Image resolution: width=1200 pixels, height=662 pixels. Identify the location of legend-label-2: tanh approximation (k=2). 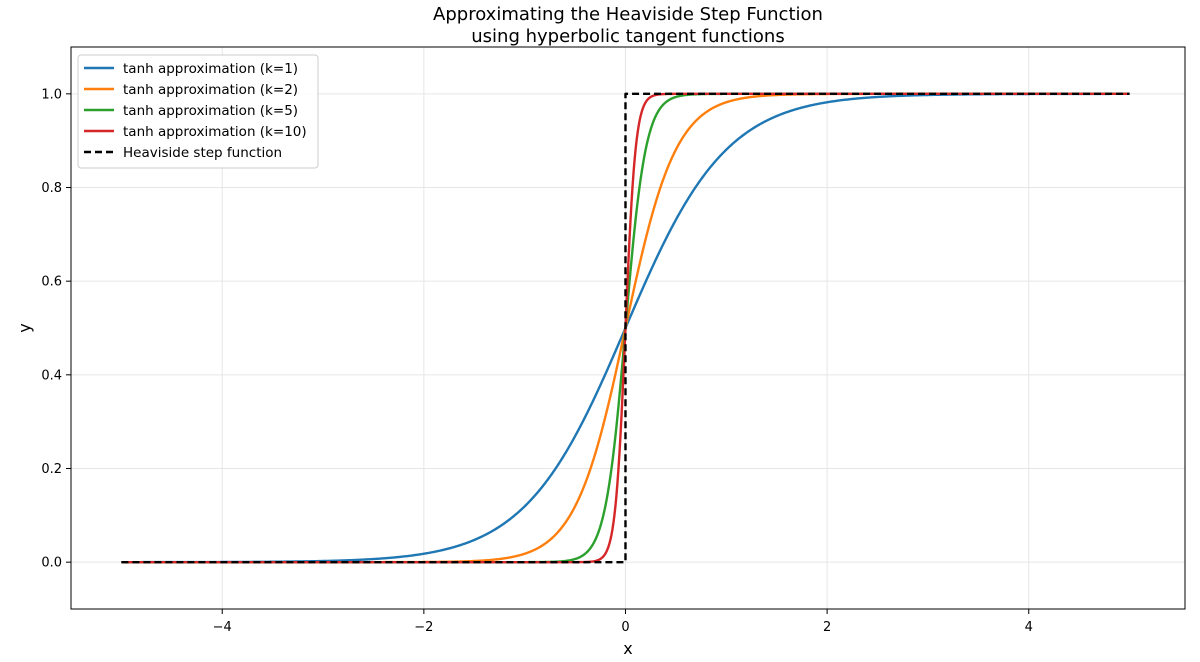
(210, 90).